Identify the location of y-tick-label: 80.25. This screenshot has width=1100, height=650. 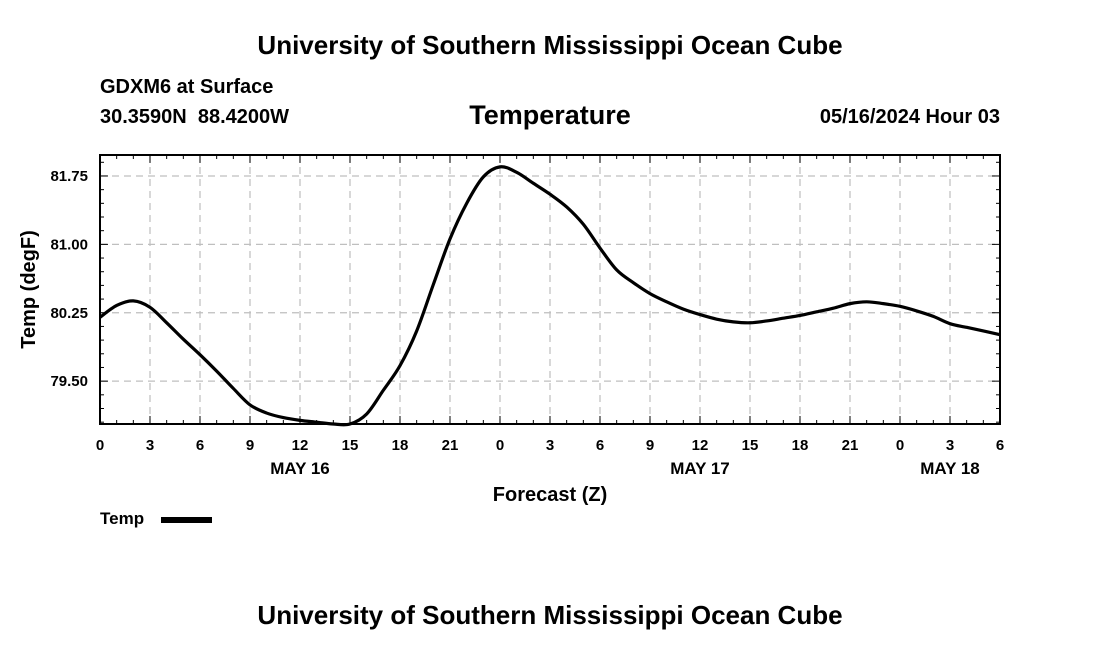
(69, 313).